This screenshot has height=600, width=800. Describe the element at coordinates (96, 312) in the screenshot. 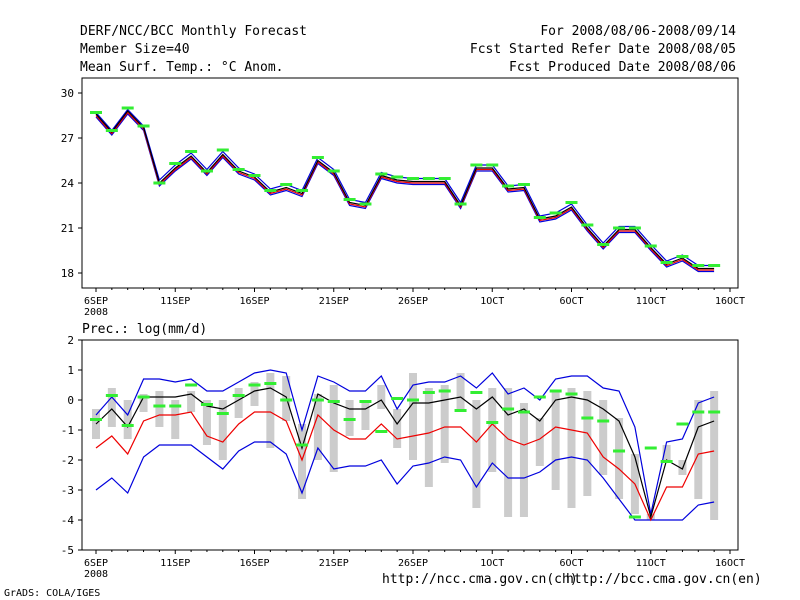

I see `temp-xtick-year: 2008` at that location.